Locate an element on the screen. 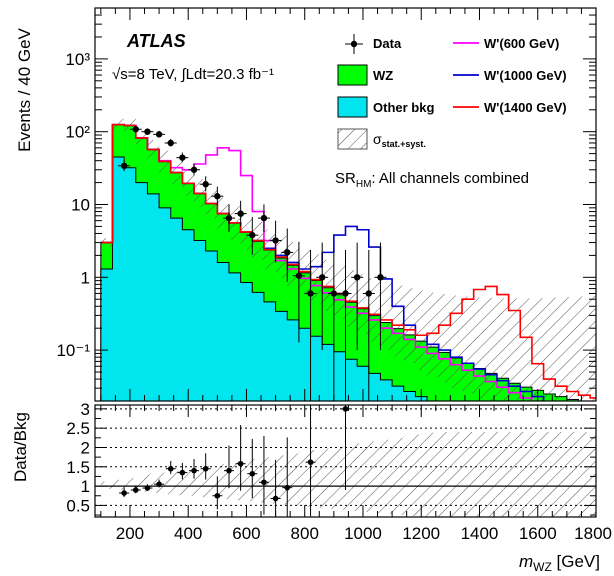 The width and height of the screenshot is (614, 576). x-tick-label: 400 is located at coordinates (188, 533).